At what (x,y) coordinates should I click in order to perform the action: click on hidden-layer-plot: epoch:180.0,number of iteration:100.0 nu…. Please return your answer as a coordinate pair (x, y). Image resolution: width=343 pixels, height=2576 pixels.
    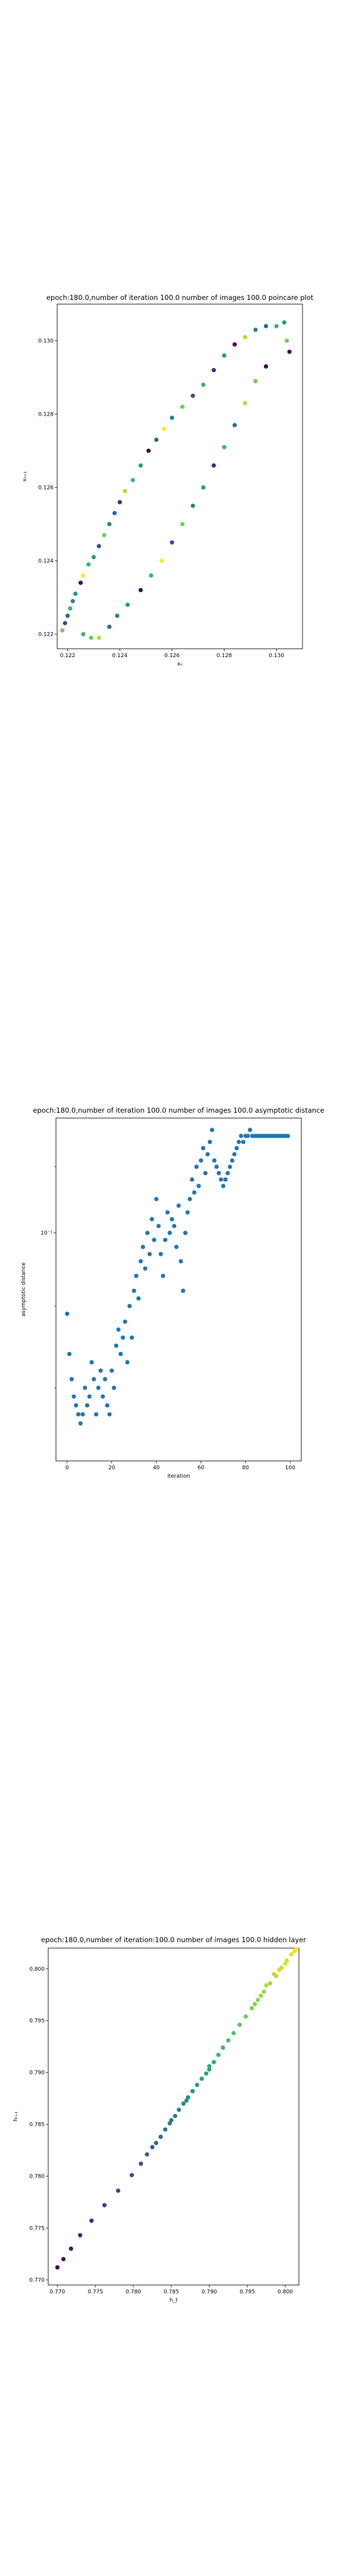
    Looking at the image, I should click on (160, 2119).